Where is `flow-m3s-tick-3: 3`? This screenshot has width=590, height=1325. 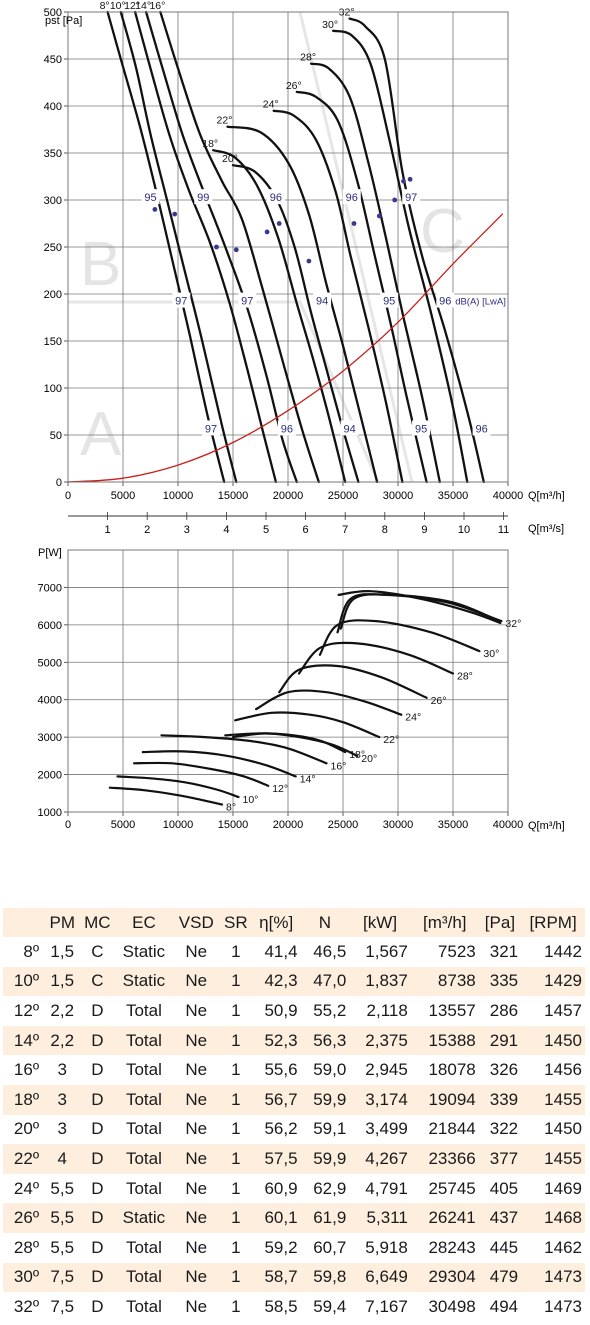
flow-m3s-tick-3: 3 is located at coordinates (187, 530).